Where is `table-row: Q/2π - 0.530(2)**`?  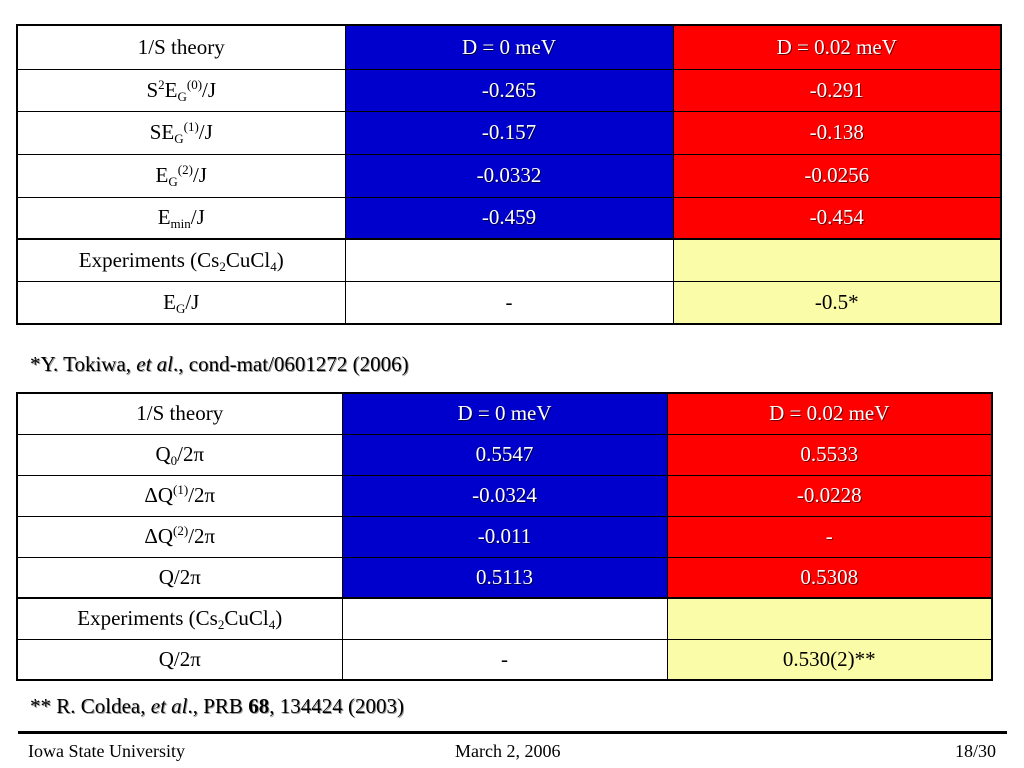 table-row: Q/2π - 0.530(2)** is located at coordinates (504, 659).